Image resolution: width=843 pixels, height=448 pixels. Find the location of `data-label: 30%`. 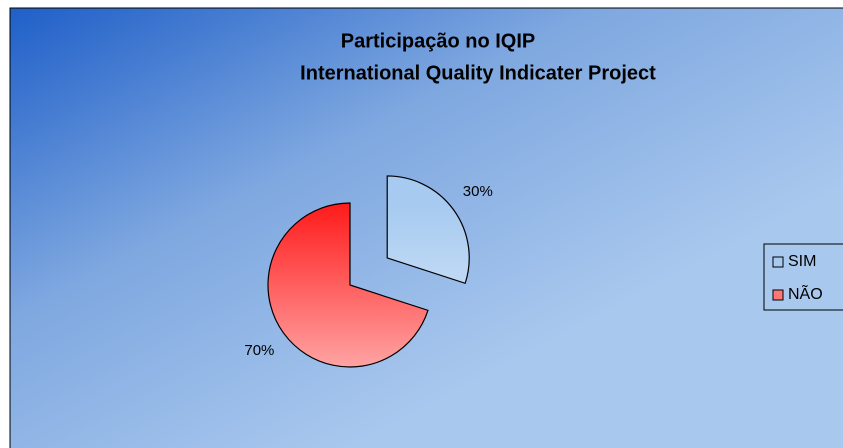

data-label: 30% is located at coordinates (478, 191).